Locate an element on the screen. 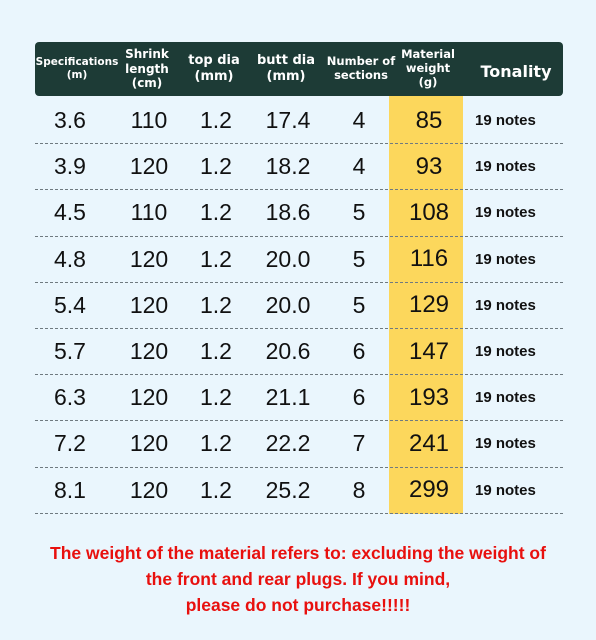 This screenshot has height=640, width=596. spec-cell: 5.4 is located at coordinates (70, 304).